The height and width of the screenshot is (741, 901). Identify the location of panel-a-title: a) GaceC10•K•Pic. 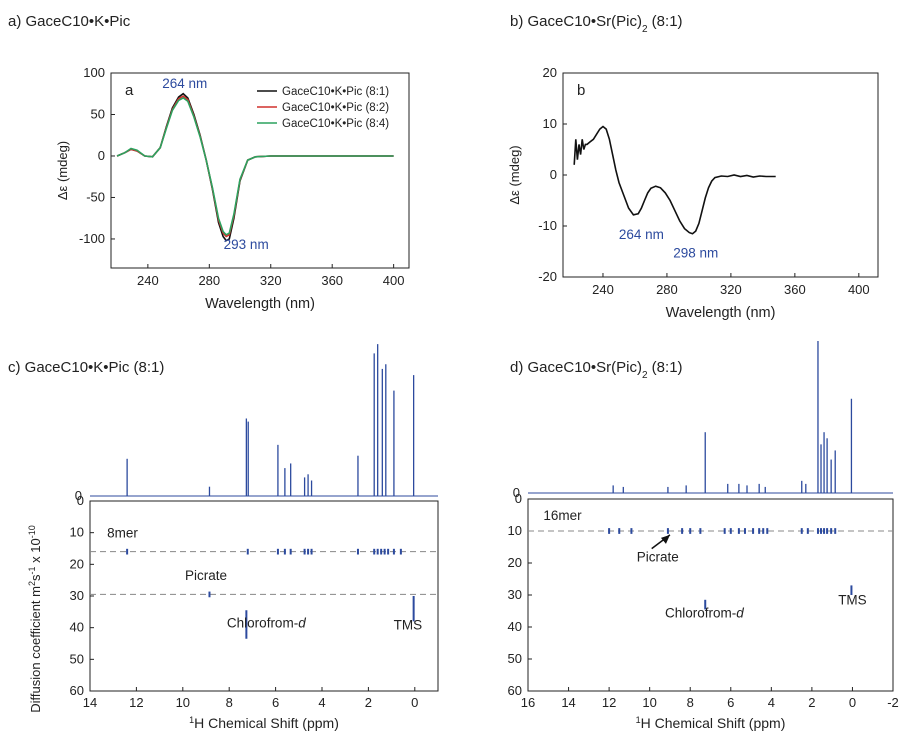
(69, 21).